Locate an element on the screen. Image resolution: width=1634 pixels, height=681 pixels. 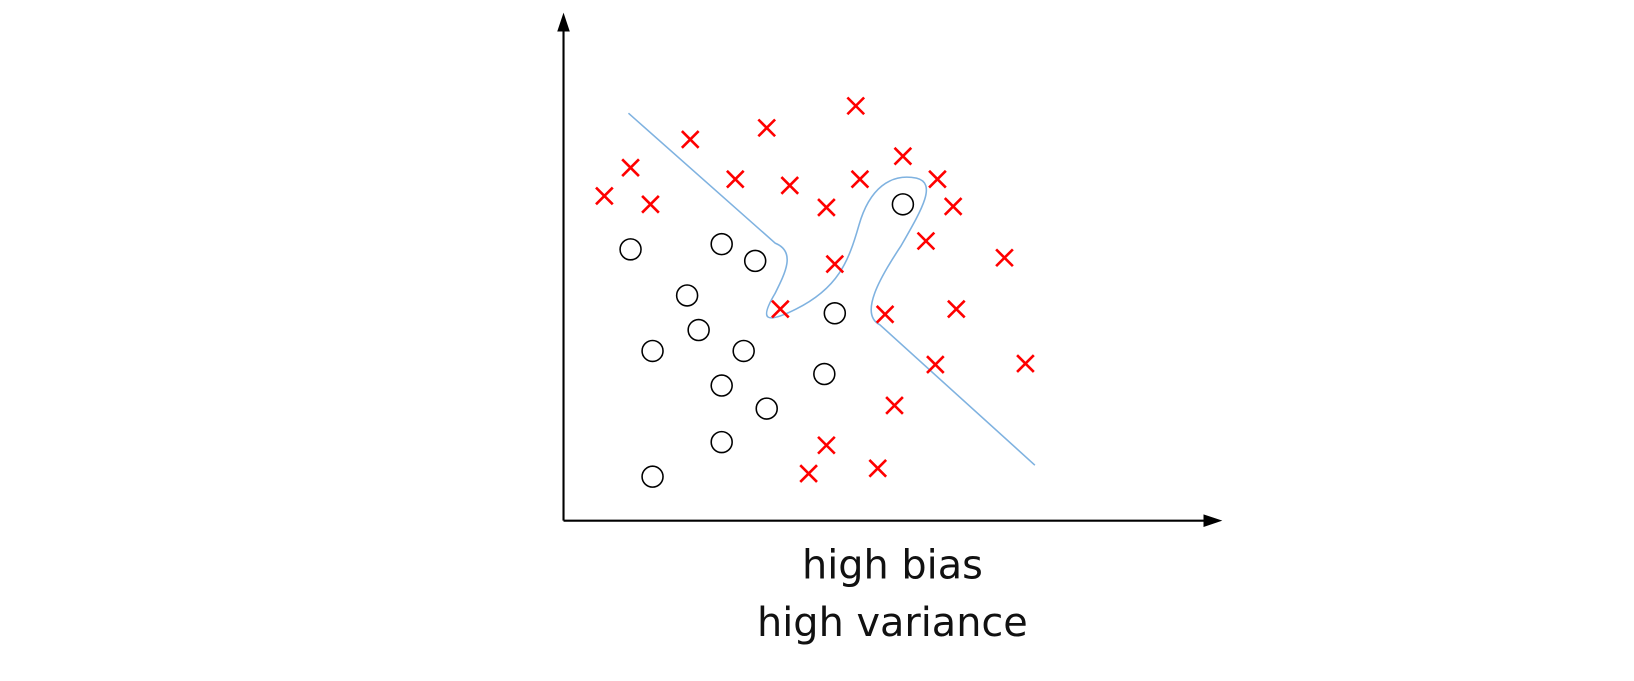
y-arrow is located at coordinates (563, 22).